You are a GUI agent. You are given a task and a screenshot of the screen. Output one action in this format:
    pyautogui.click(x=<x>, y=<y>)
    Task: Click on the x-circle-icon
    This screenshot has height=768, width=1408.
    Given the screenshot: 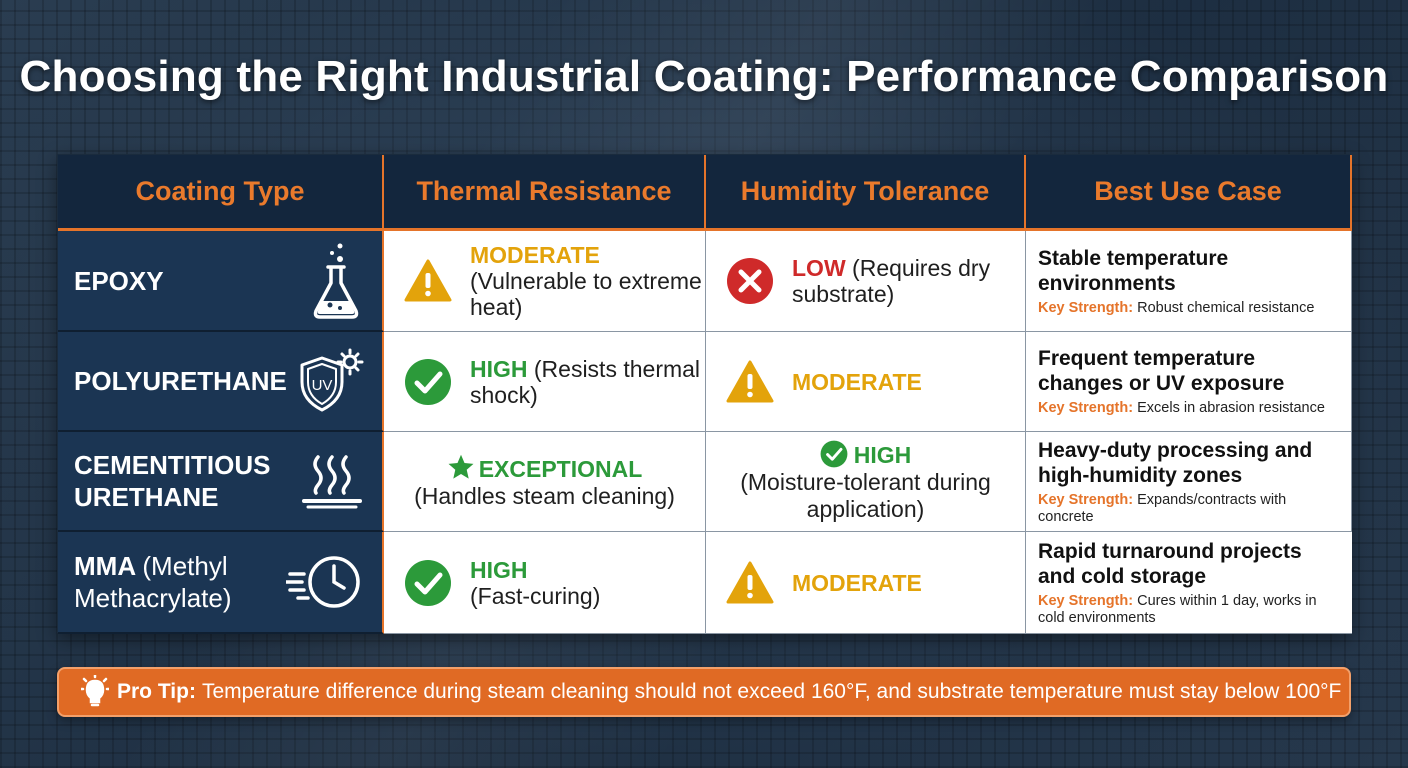 What is the action you would take?
    pyautogui.click(x=750, y=281)
    